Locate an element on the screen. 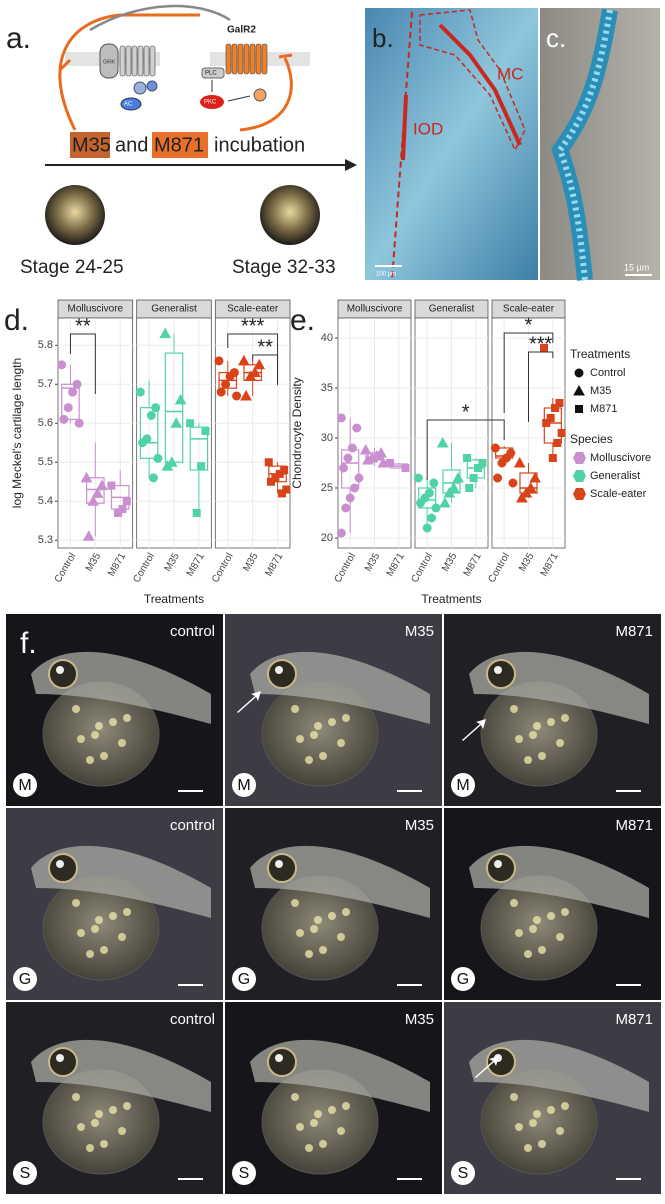  facet-label: Generalist is located at coordinates (174, 309).